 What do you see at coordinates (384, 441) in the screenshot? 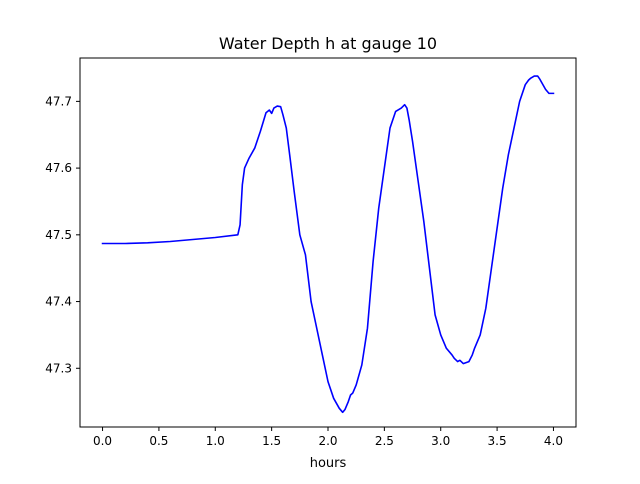
I see `x-tick-label: 2.5` at bounding box center [384, 441].